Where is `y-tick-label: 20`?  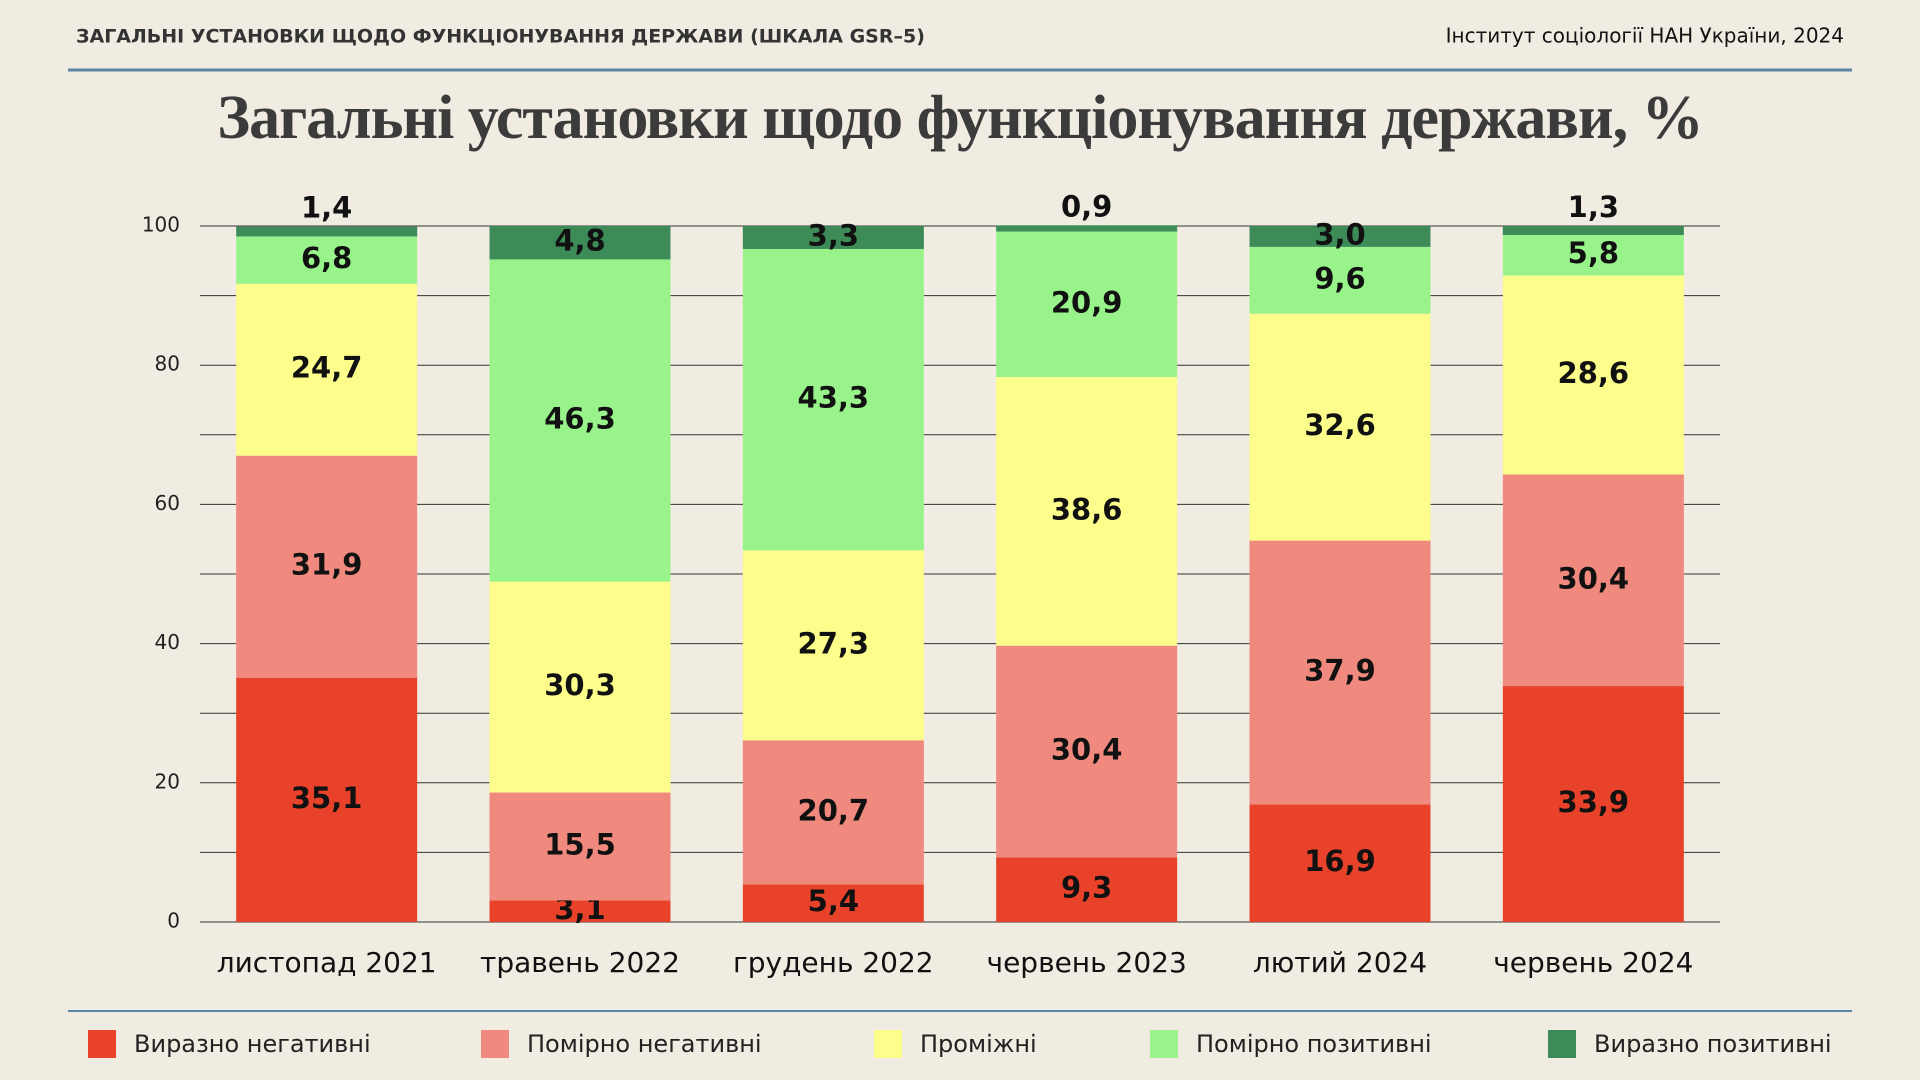 y-tick-label: 20 is located at coordinates (167, 781).